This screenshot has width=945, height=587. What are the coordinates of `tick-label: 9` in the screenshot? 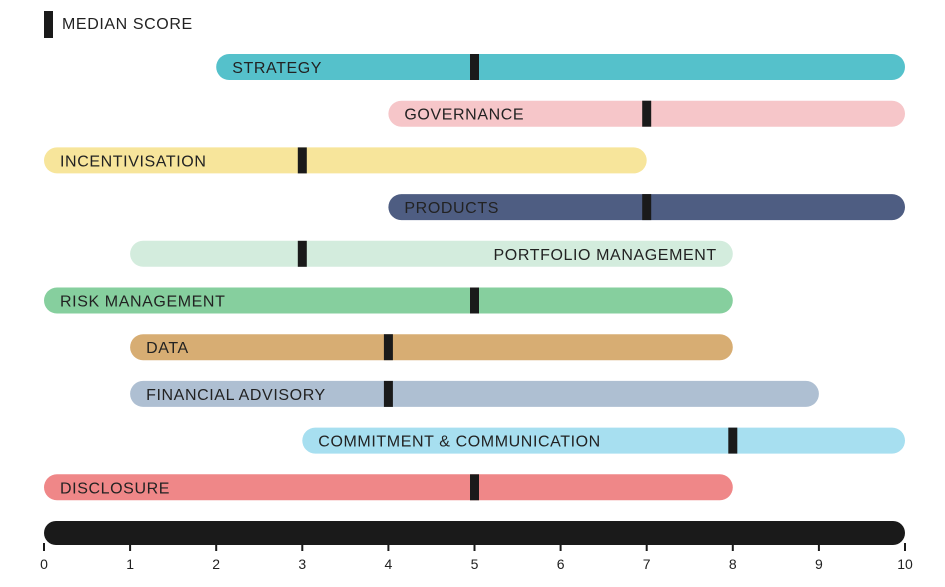 It's located at (819, 564).